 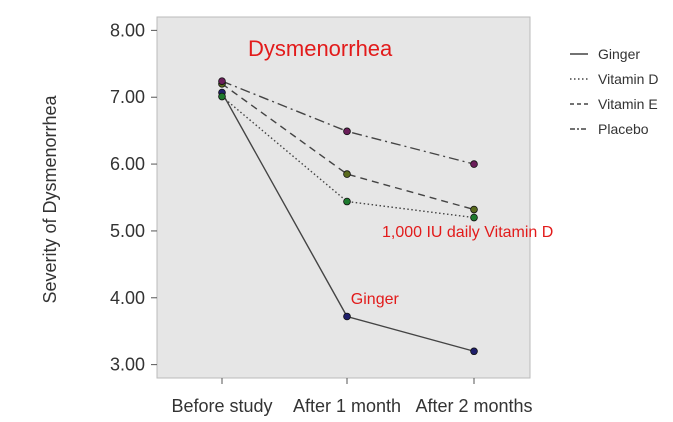 What do you see at coordinates (628, 104) in the screenshot?
I see `legend-label: Vitamin E` at bounding box center [628, 104].